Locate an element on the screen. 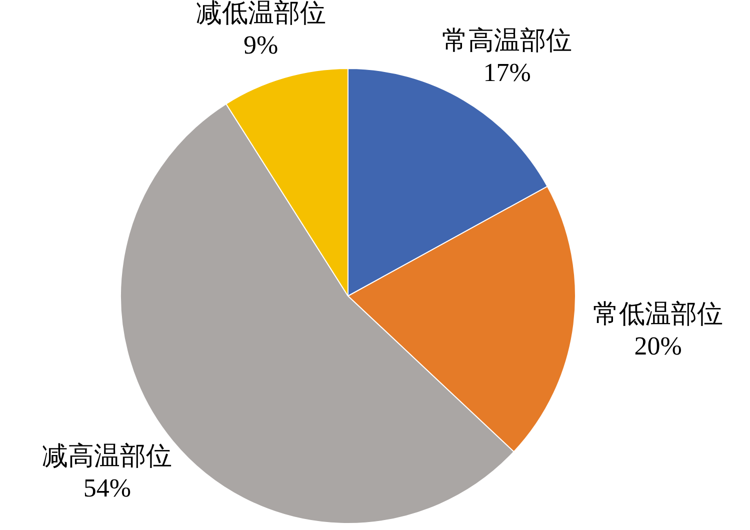 This screenshot has width=750, height=530. data-label: 17% is located at coordinates (507, 72).